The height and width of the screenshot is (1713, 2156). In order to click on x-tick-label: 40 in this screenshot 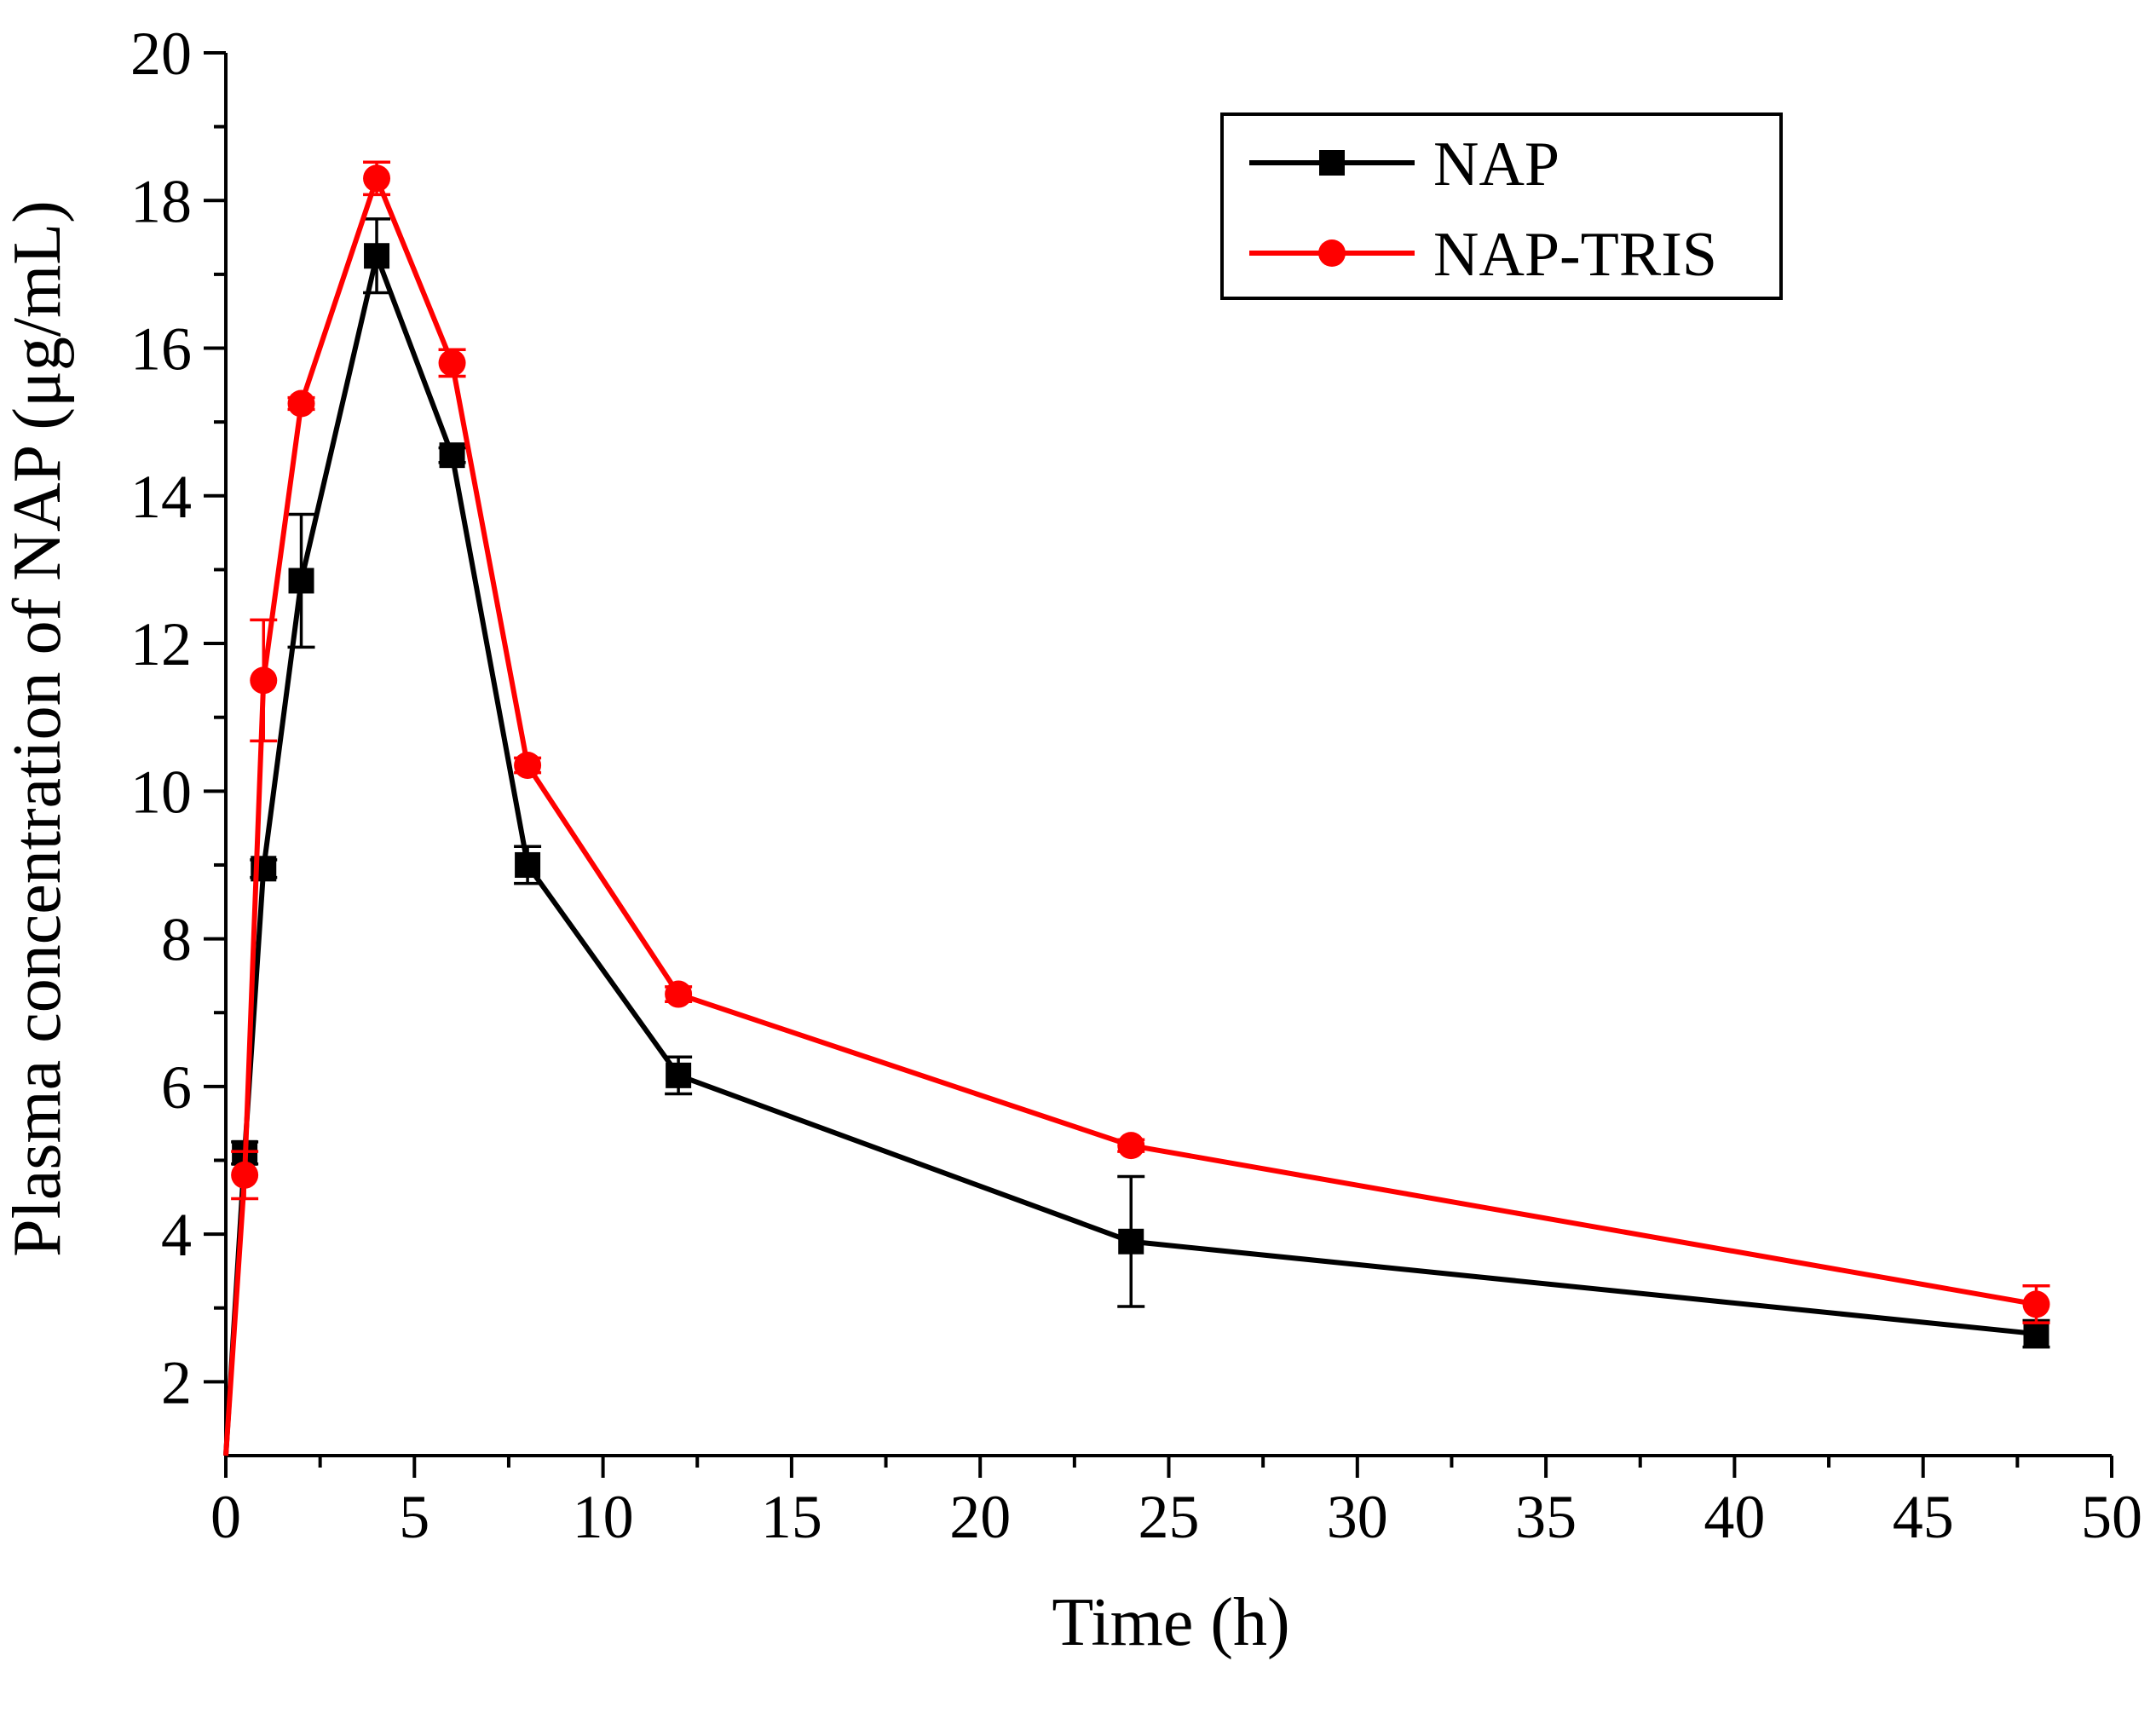, I will do `click(1734, 1517)`.